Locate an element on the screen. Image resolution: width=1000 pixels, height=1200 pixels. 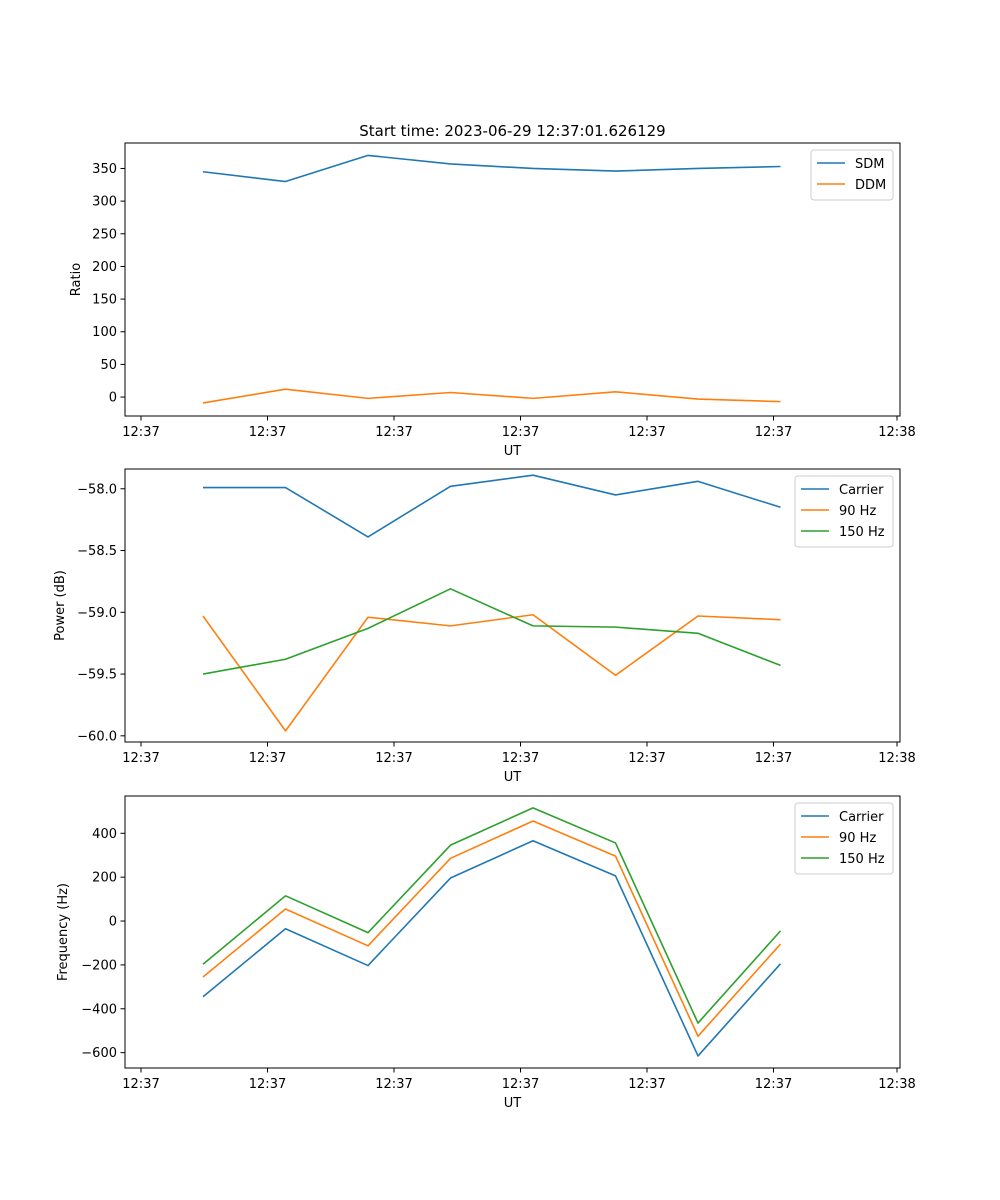
y-tick-label: 150 is located at coordinates (104, 300).